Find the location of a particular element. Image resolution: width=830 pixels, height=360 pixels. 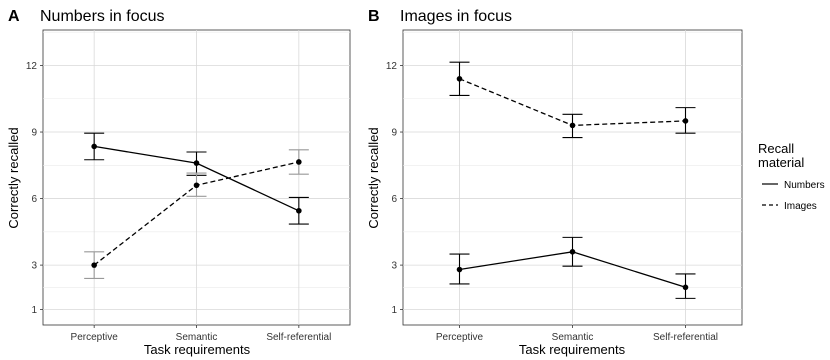

panel-b-y-tick-label: 1 is located at coordinates (394, 310).